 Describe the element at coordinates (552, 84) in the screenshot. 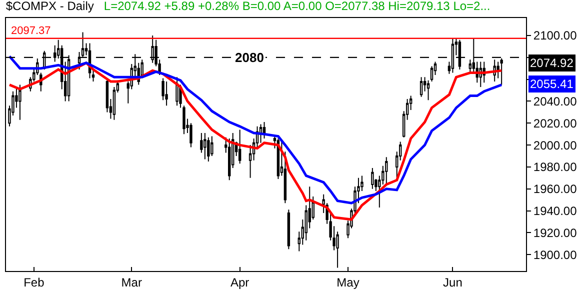

I see `text: 2055.41` at that location.